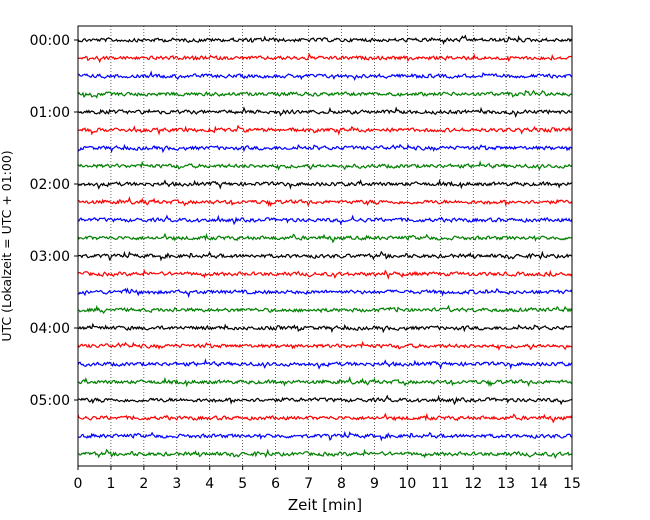 This screenshot has width=650, height=520. I want to click on x-axis-ticks: 0 1 2 3 4 5 6 7 8 9 10 11 12 13 14 15, so click(327, 479).